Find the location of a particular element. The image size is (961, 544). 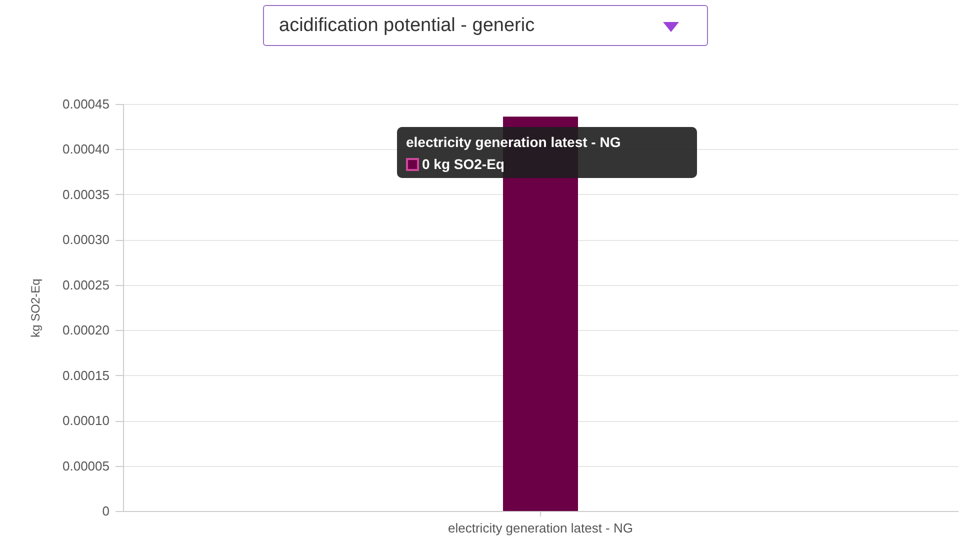

y-tick-label: 0.00020 is located at coordinates (86, 330).